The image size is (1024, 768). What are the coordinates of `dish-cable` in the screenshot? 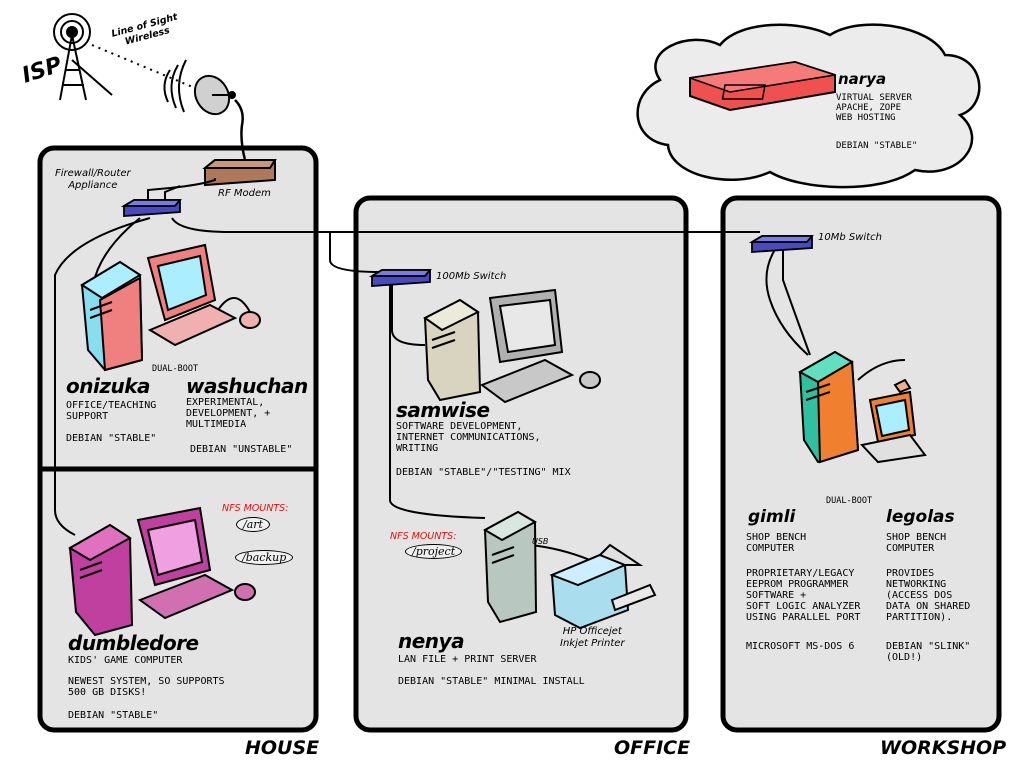 It's located at (240, 130).